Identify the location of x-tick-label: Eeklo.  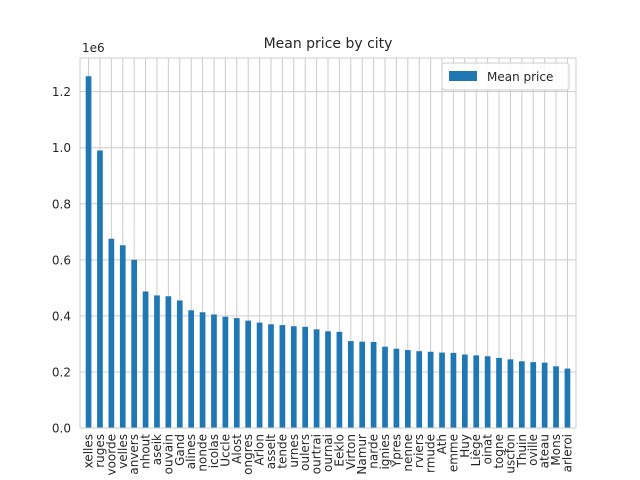
(339, 450).